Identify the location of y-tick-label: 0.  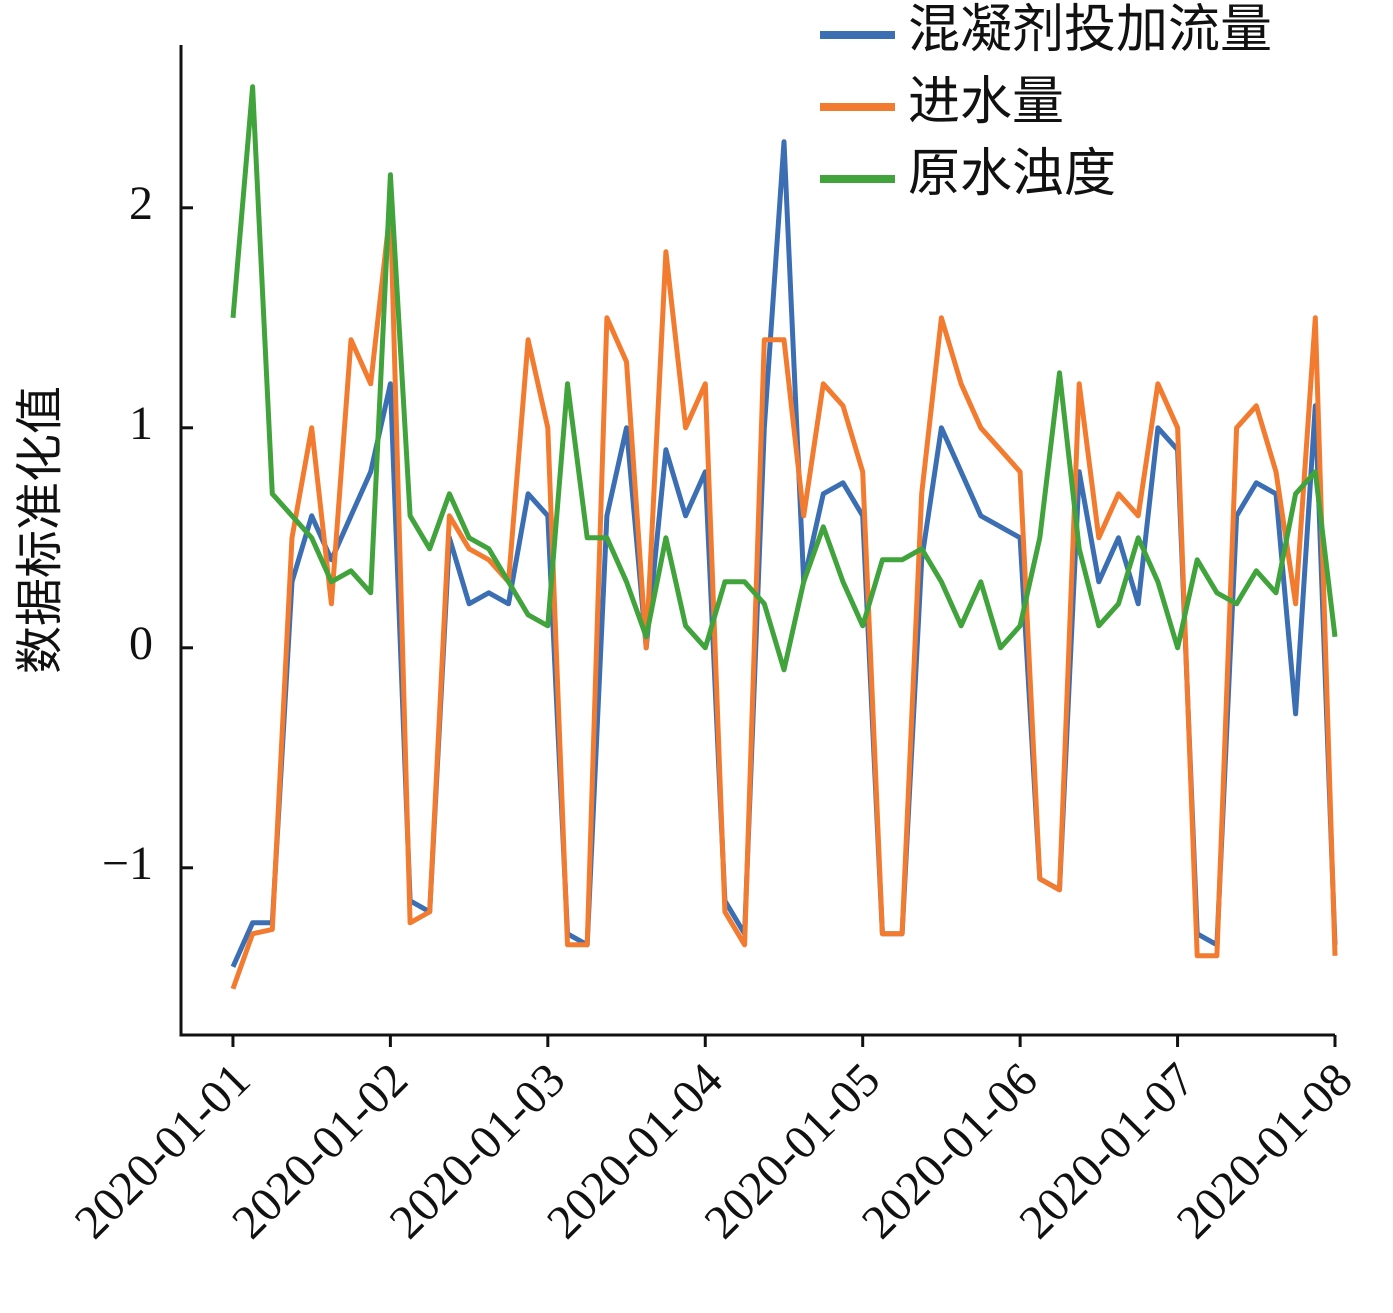
(141, 643).